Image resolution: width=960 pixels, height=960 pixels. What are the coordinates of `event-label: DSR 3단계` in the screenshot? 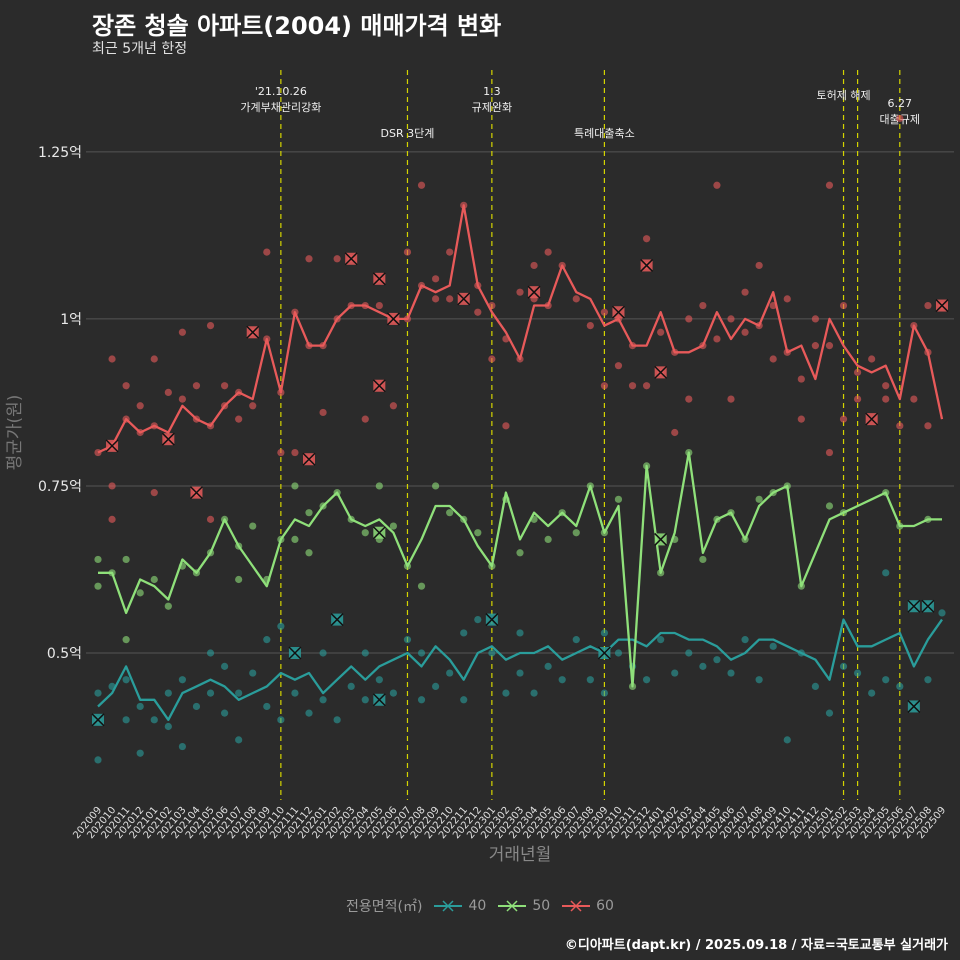 It's located at (408, 133).